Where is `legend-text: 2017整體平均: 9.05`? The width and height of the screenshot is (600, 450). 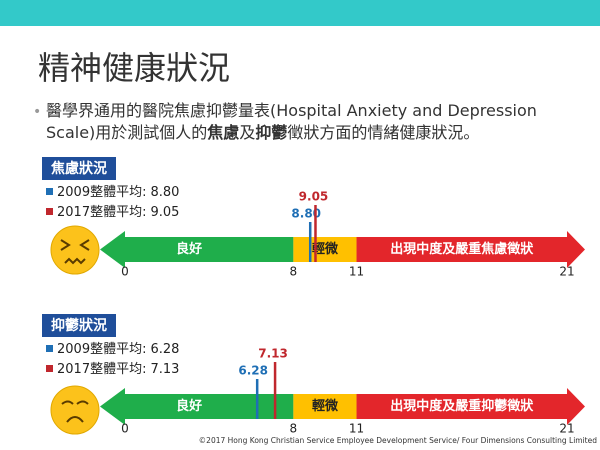 legend-text: 2017整體平均: 9.05 is located at coordinates (118, 212).